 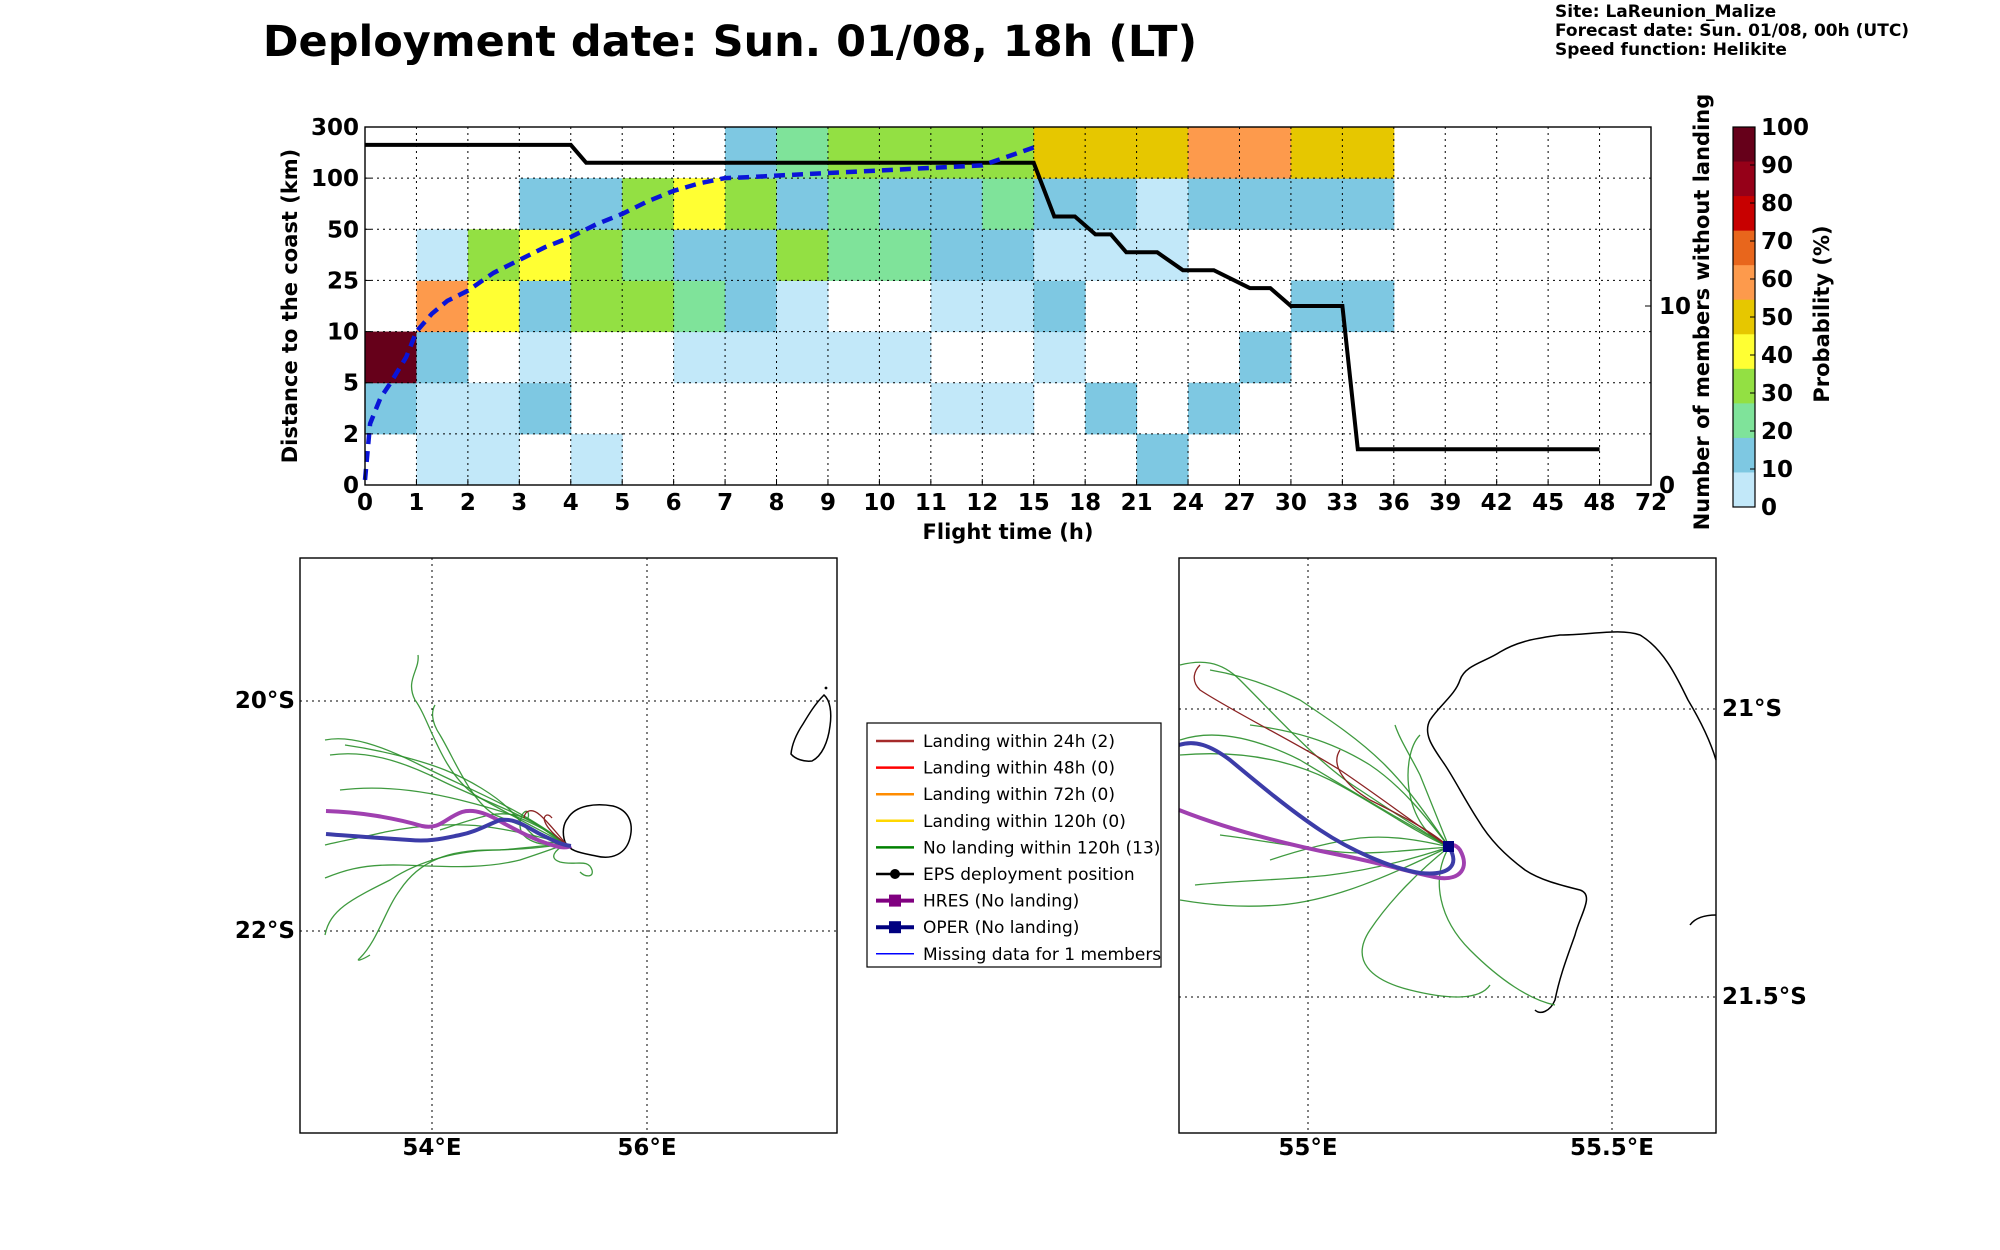 What do you see at coordinates (1041, 848) in the screenshot?
I see `legend-entry: No landing within 120h (13)` at bounding box center [1041, 848].